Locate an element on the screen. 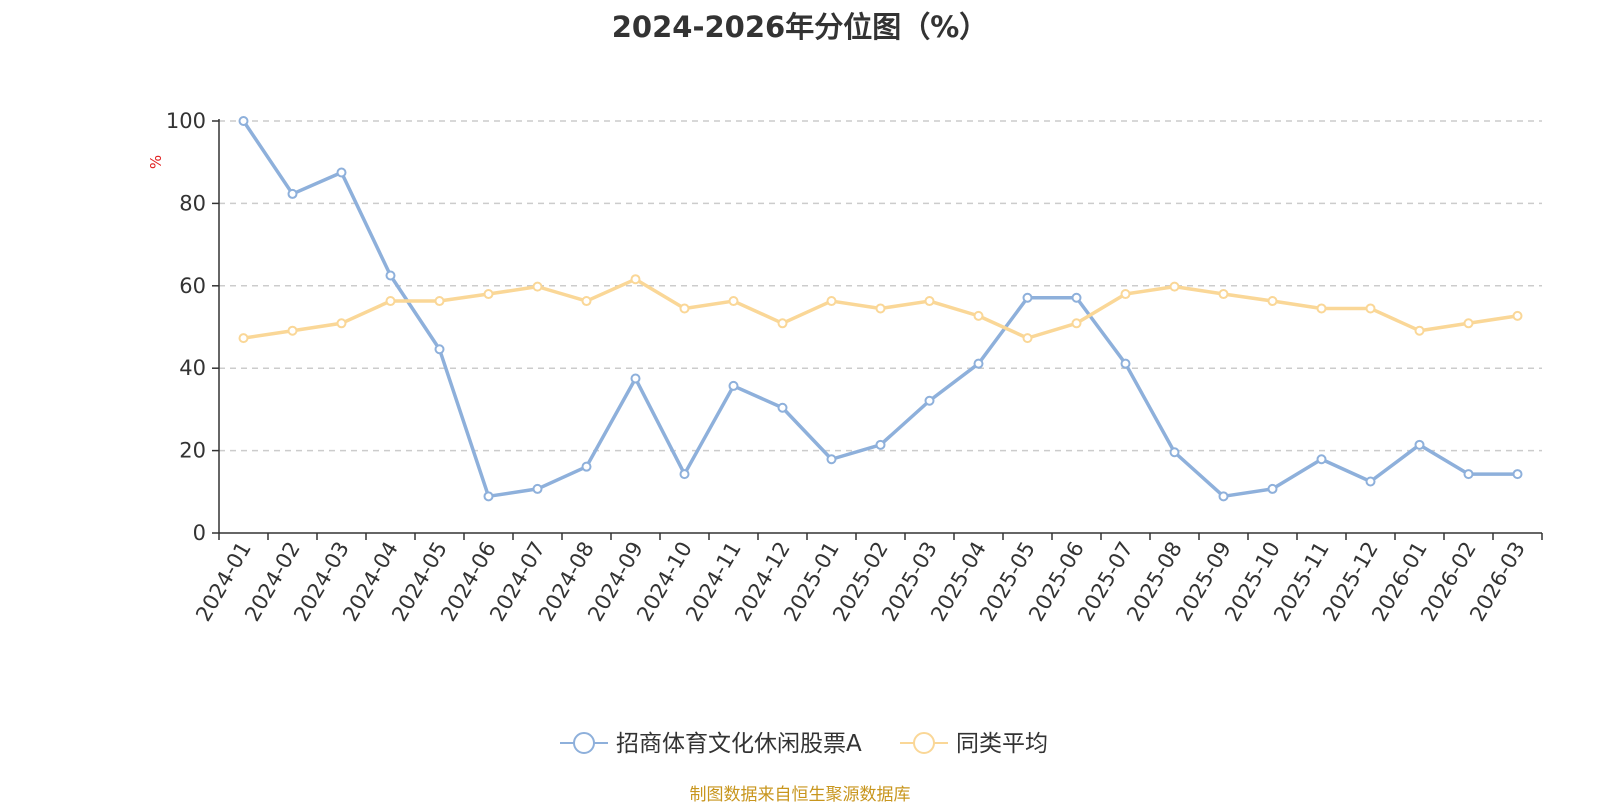 The image size is (1600, 805). y-axis-label: % is located at coordinates (156, 162).